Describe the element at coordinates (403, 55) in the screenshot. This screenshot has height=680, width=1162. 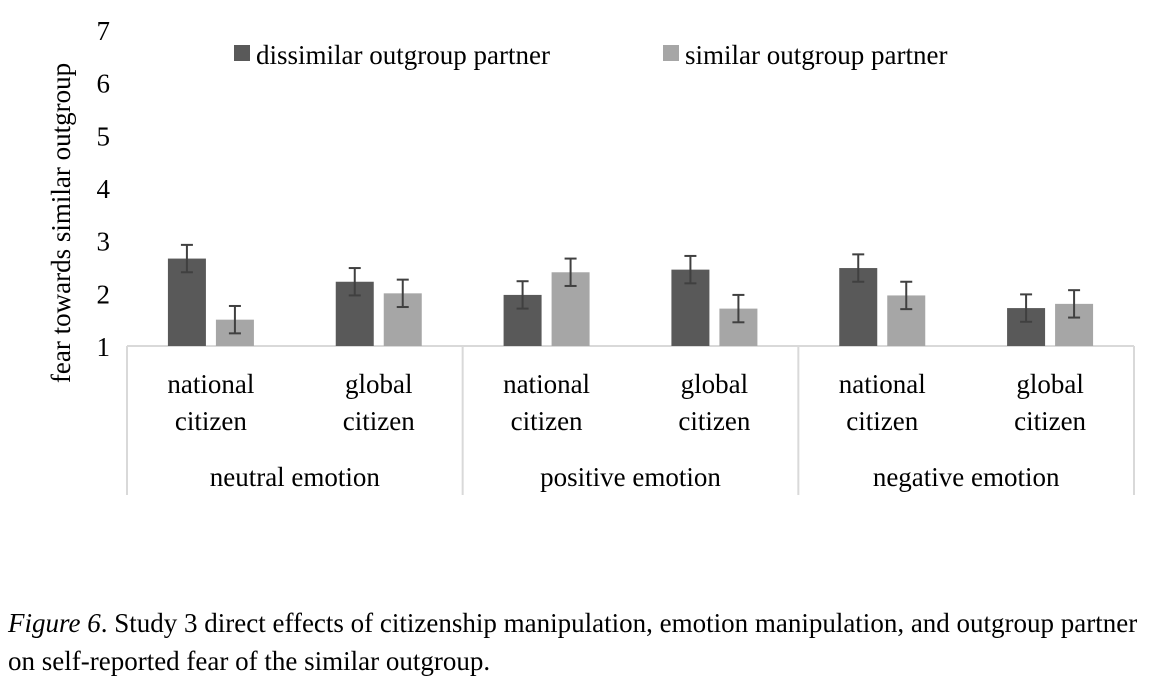
I see `legend-label: dissimilar outgroup partner` at that location.